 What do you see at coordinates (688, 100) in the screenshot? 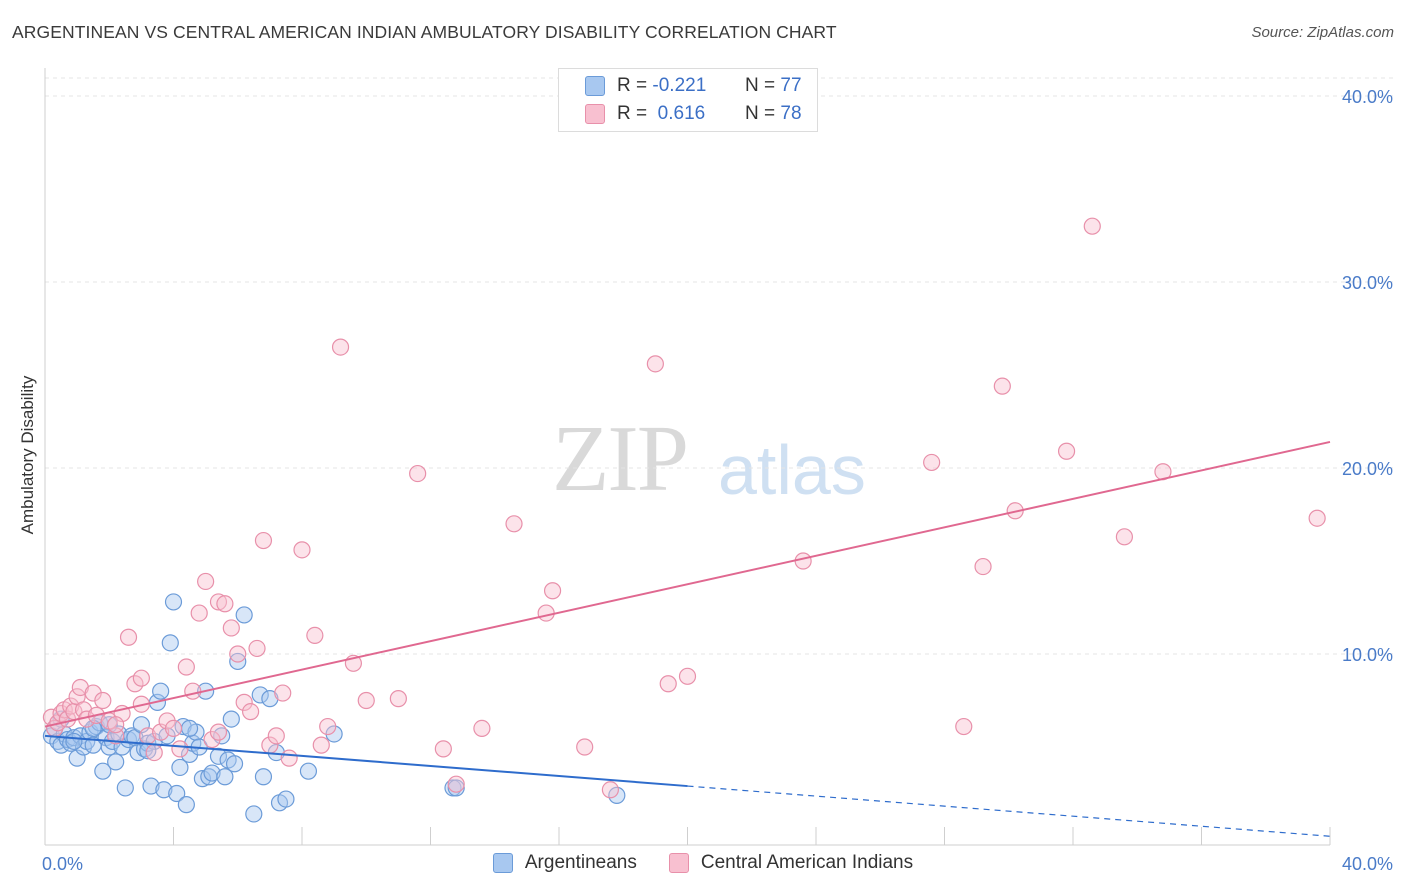
I see `correlation-legend: R = -0.221 N = 77 R = 0.616 N = 78` at bounding box center [688, 100].